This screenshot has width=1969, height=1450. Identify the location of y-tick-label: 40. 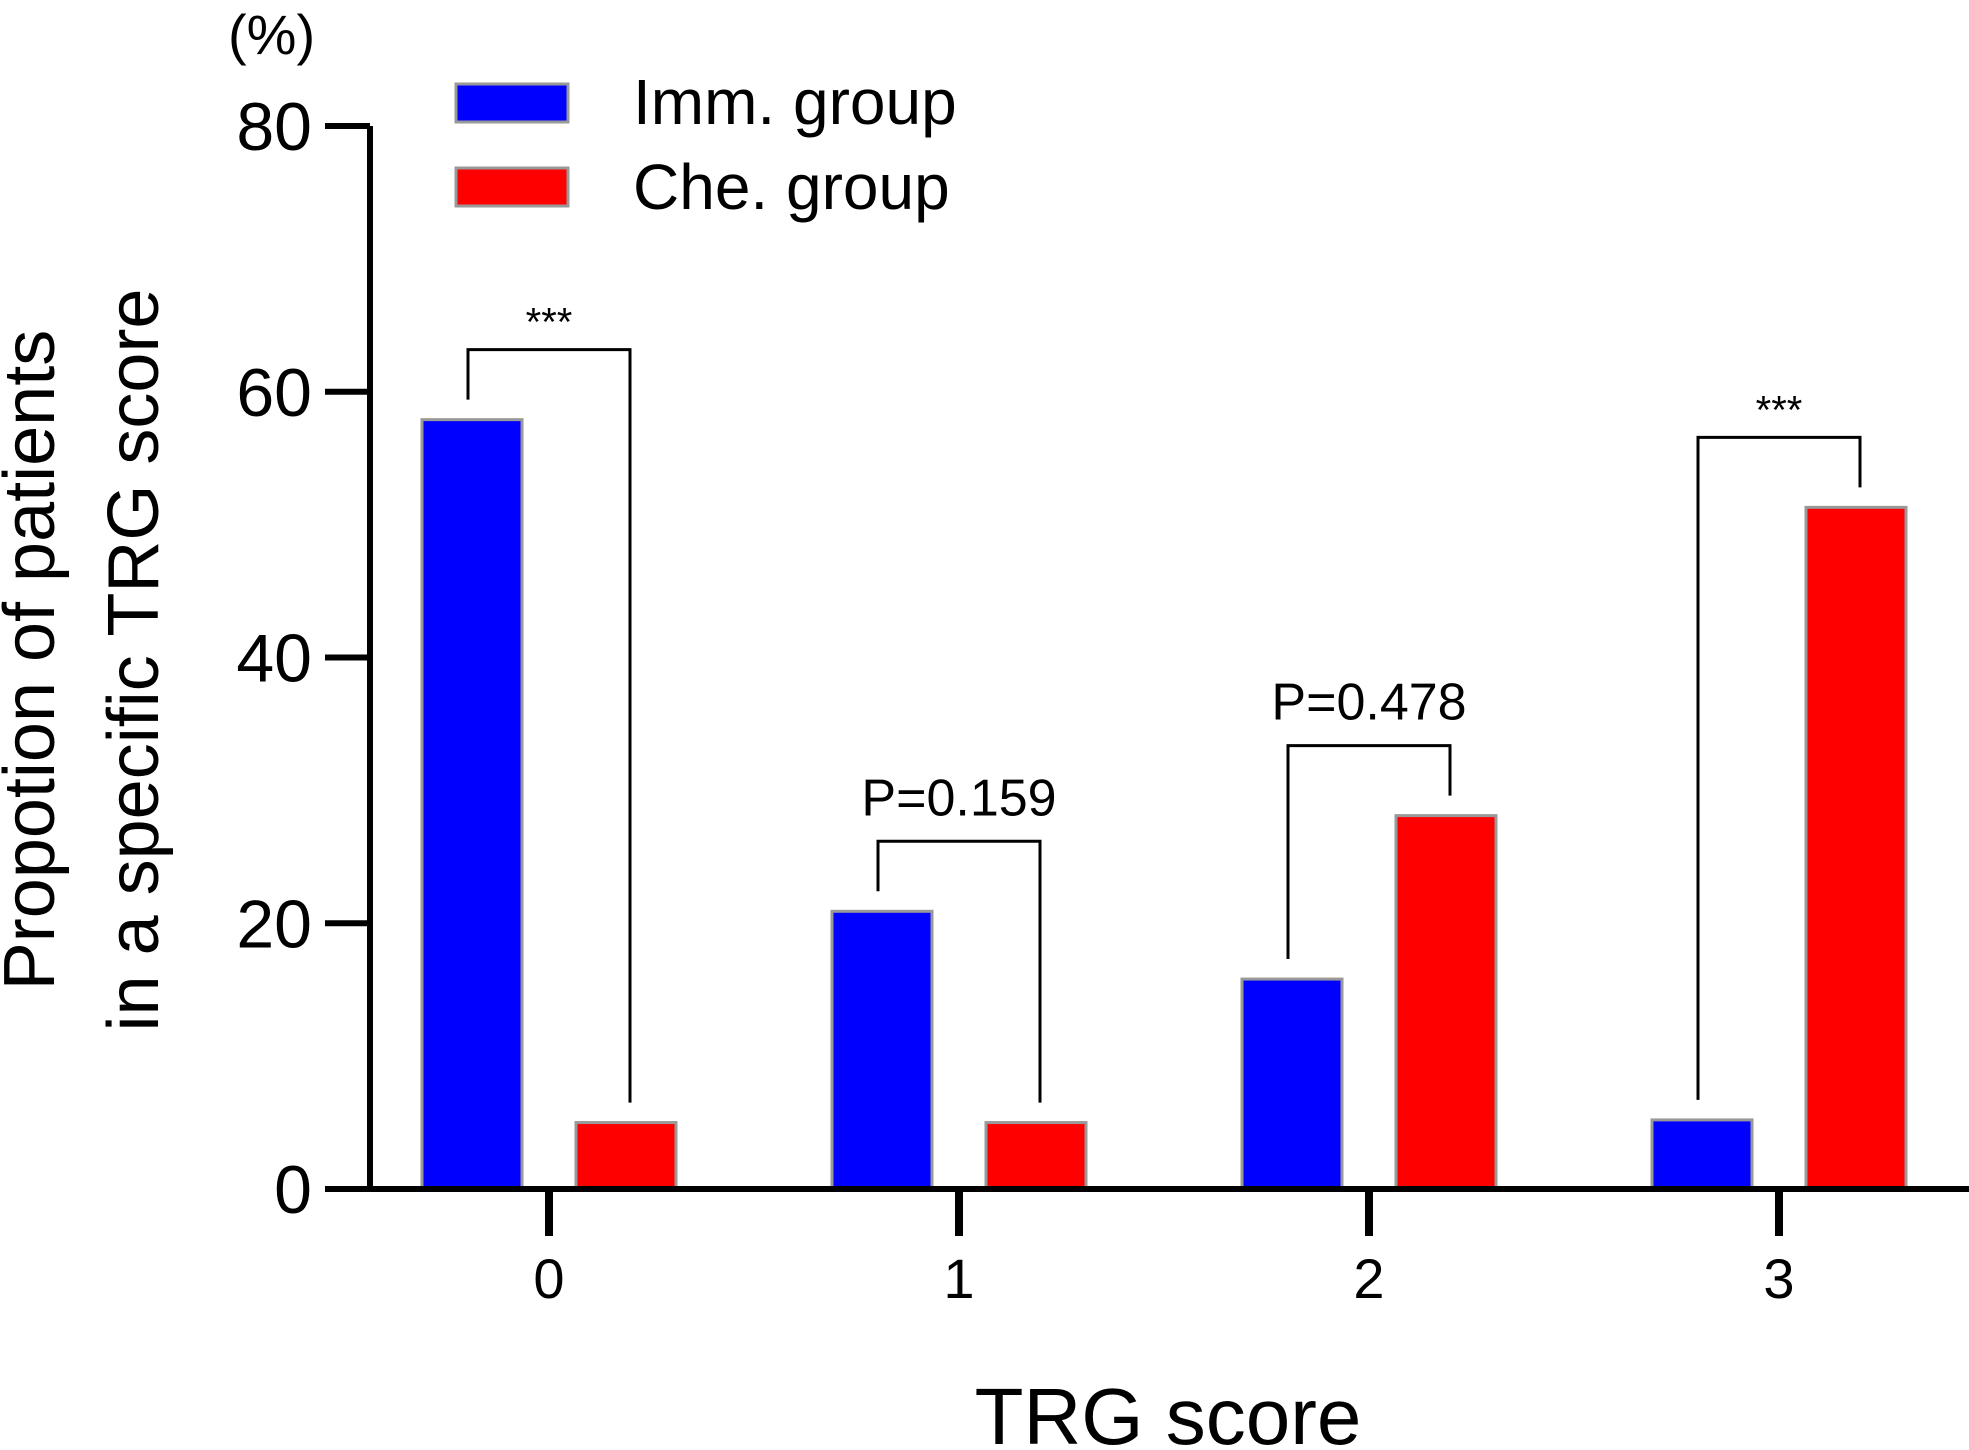
(274, 659).